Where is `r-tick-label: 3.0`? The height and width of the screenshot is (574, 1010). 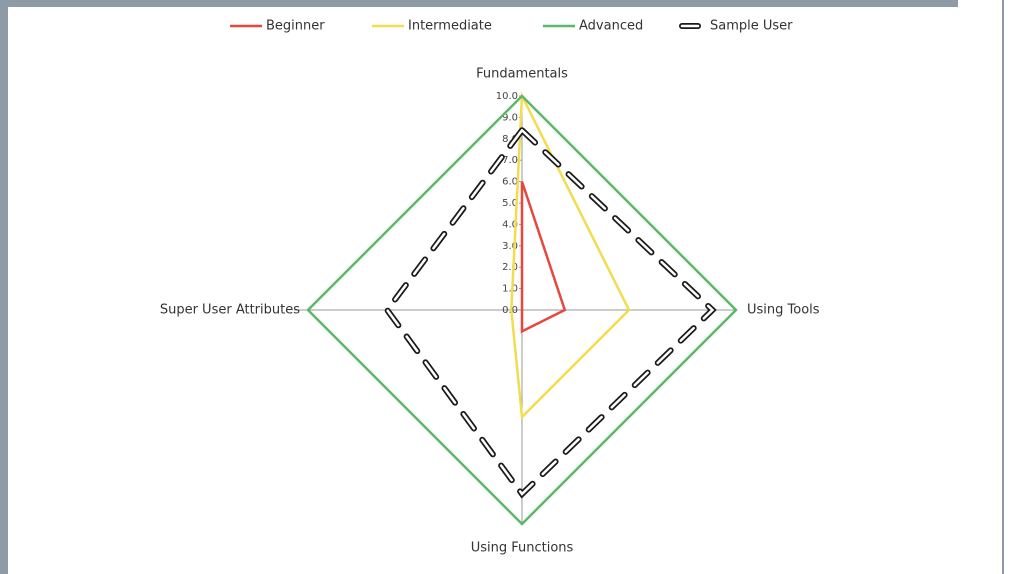
r-tick-label: 3.0 is located at coordinates (510, 246).